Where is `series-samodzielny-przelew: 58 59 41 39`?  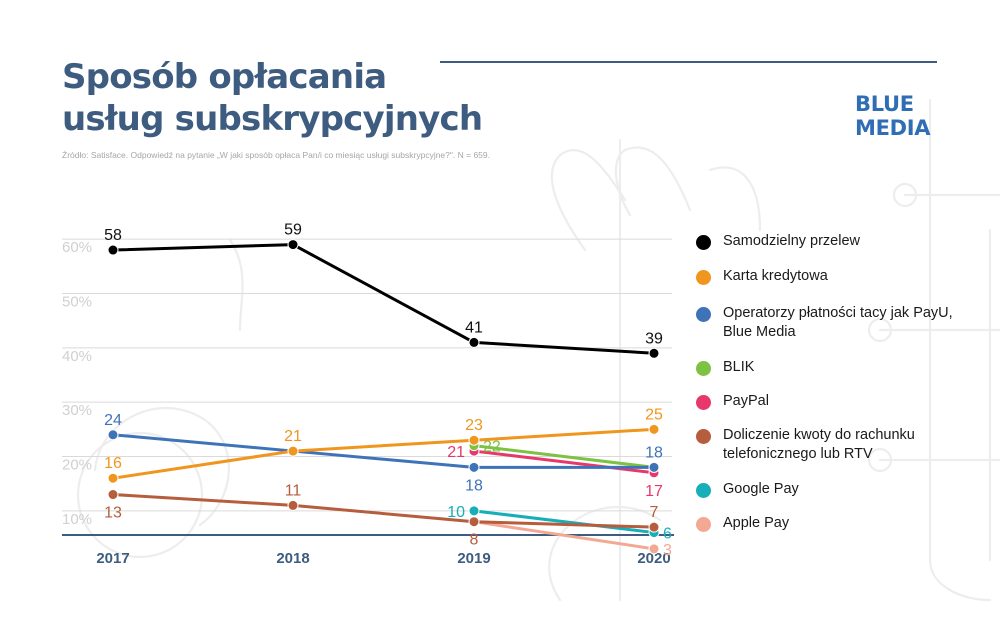 series-samodzielny-przelew: 58 59 41 39 is located at coordinates (383, 290).